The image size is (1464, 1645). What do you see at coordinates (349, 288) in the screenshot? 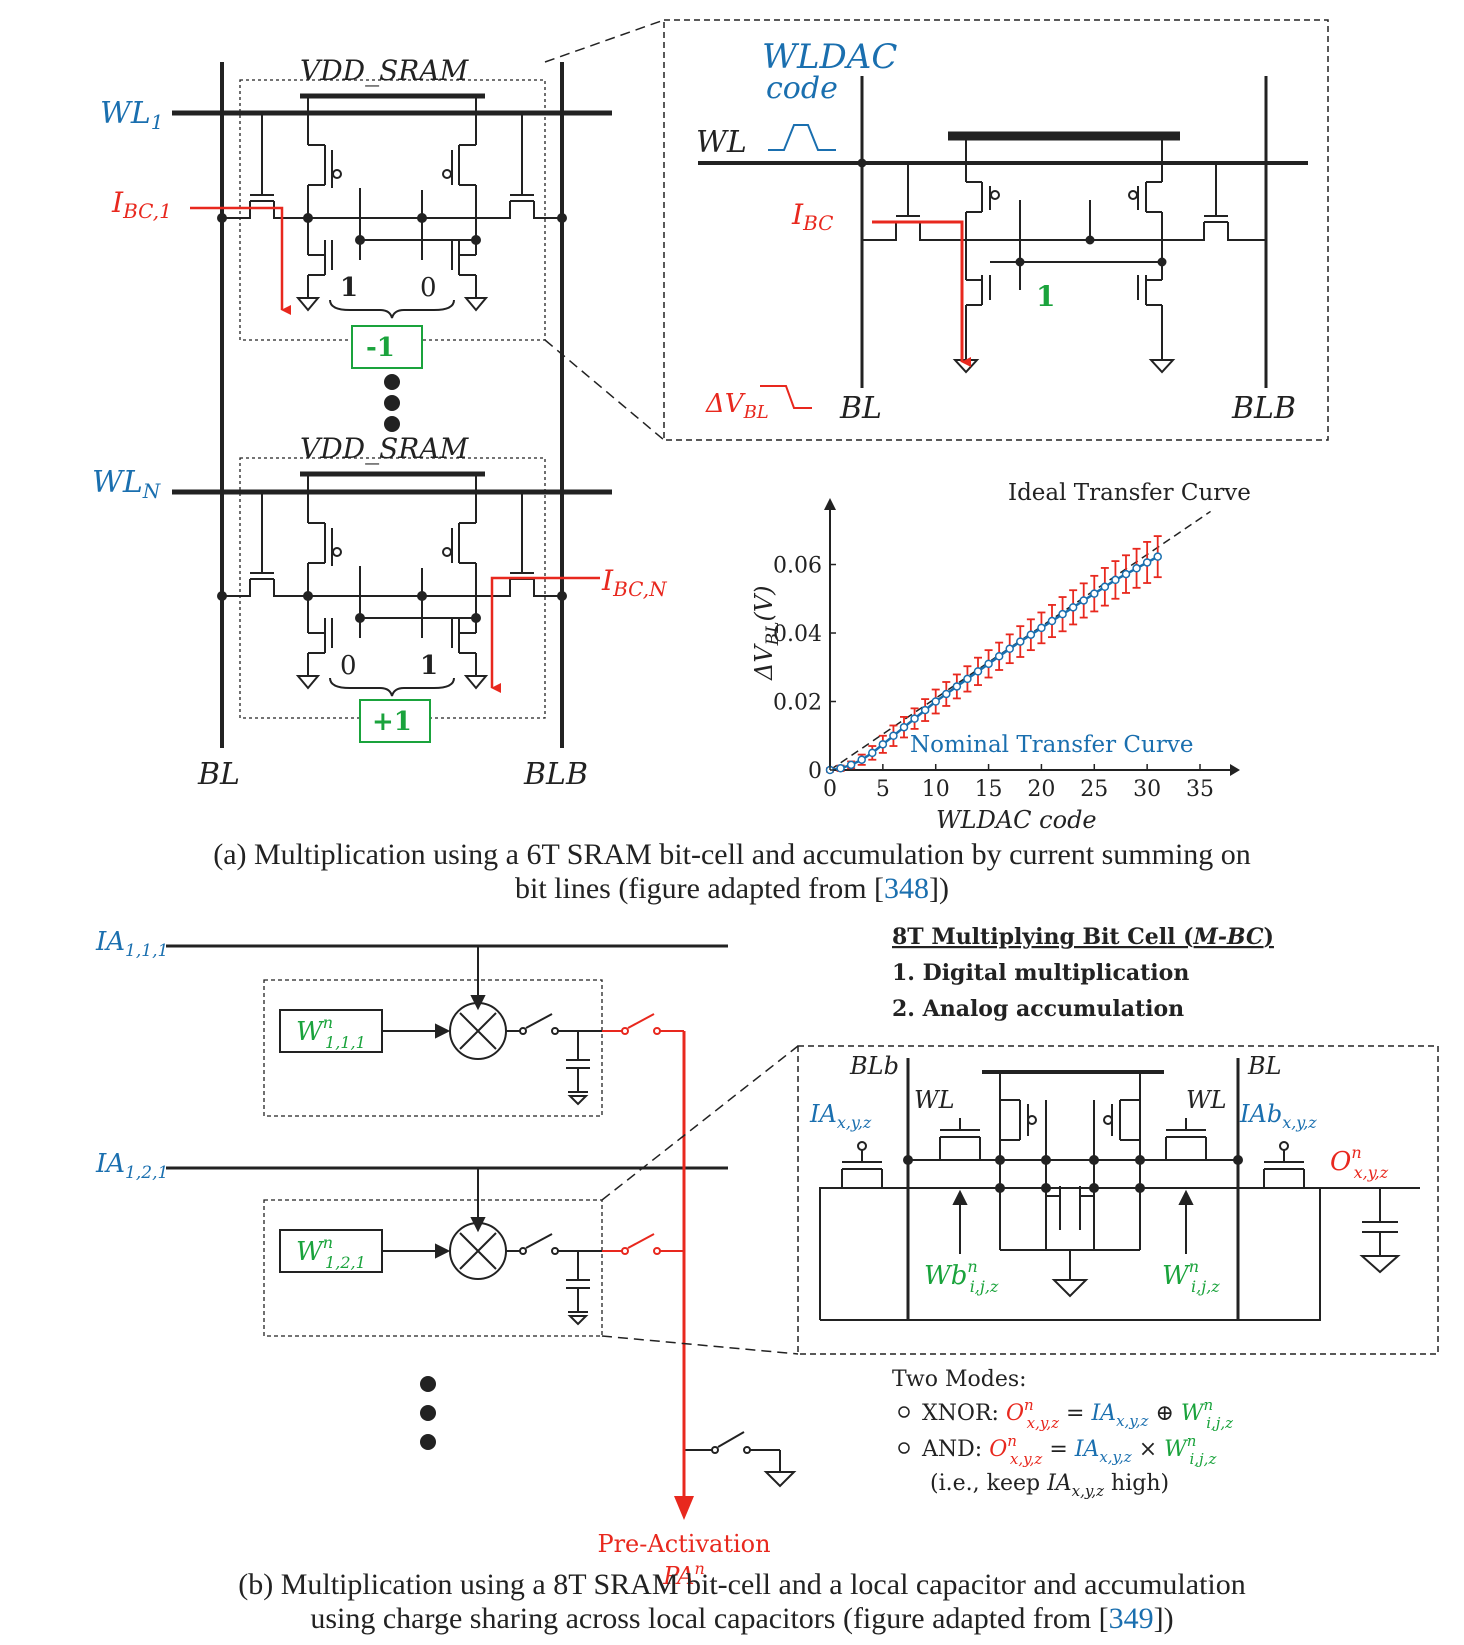
I see `top-bit-left: 1` at bounding box center [349, 288].